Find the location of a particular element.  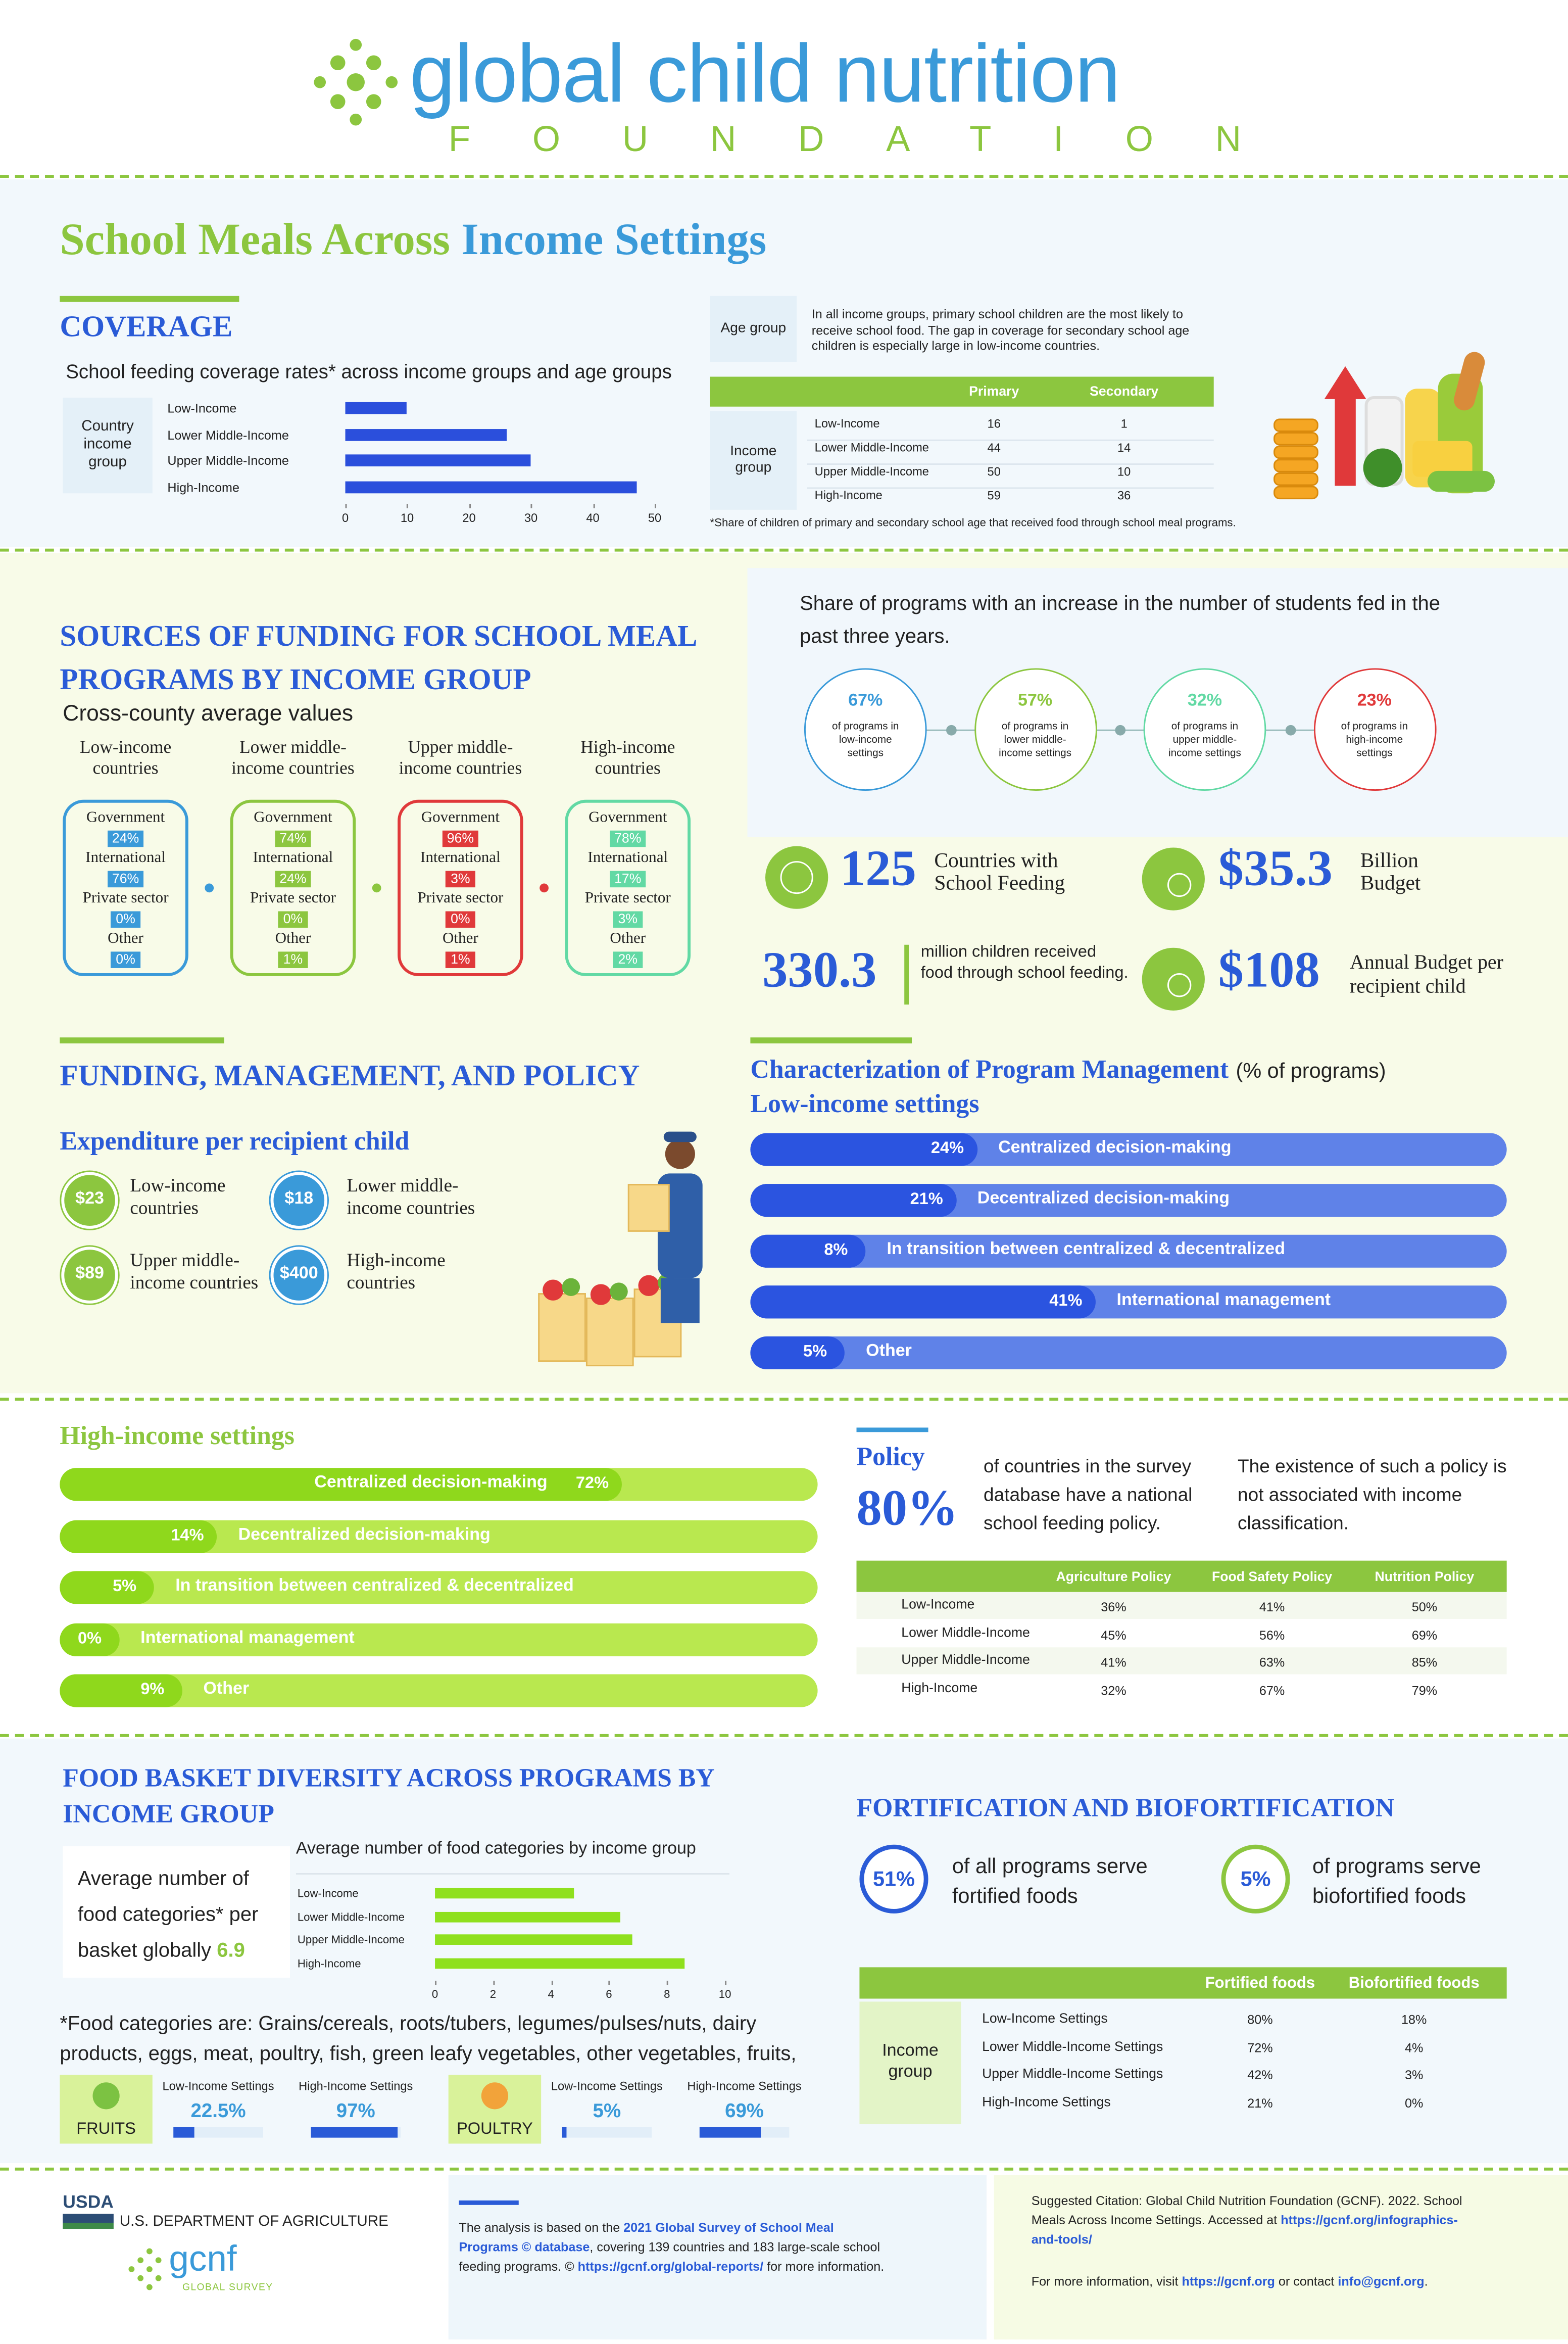

category-label: High-Income is located at coordinates (203, 486).